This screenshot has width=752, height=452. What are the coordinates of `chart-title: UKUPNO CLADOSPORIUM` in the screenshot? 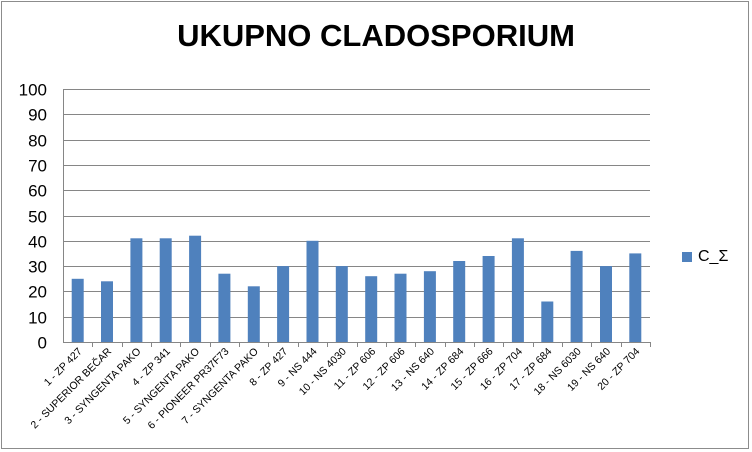 It's located at (376, 35).